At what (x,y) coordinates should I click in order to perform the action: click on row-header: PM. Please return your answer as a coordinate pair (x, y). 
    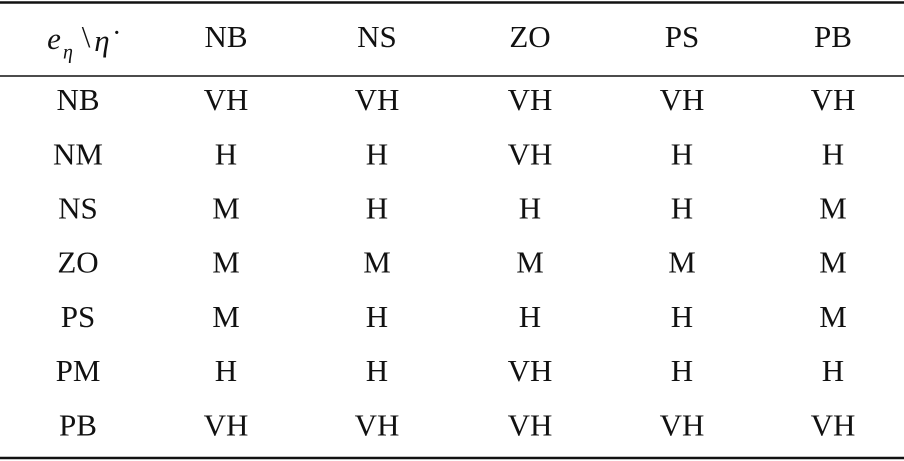
    Looking at the image, I should click on (78, 370).